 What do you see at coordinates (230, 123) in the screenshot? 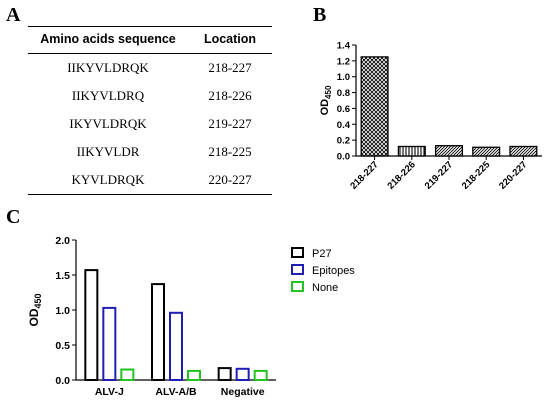
I see `location-cell: 219-227` at bounding box center [230, 123].